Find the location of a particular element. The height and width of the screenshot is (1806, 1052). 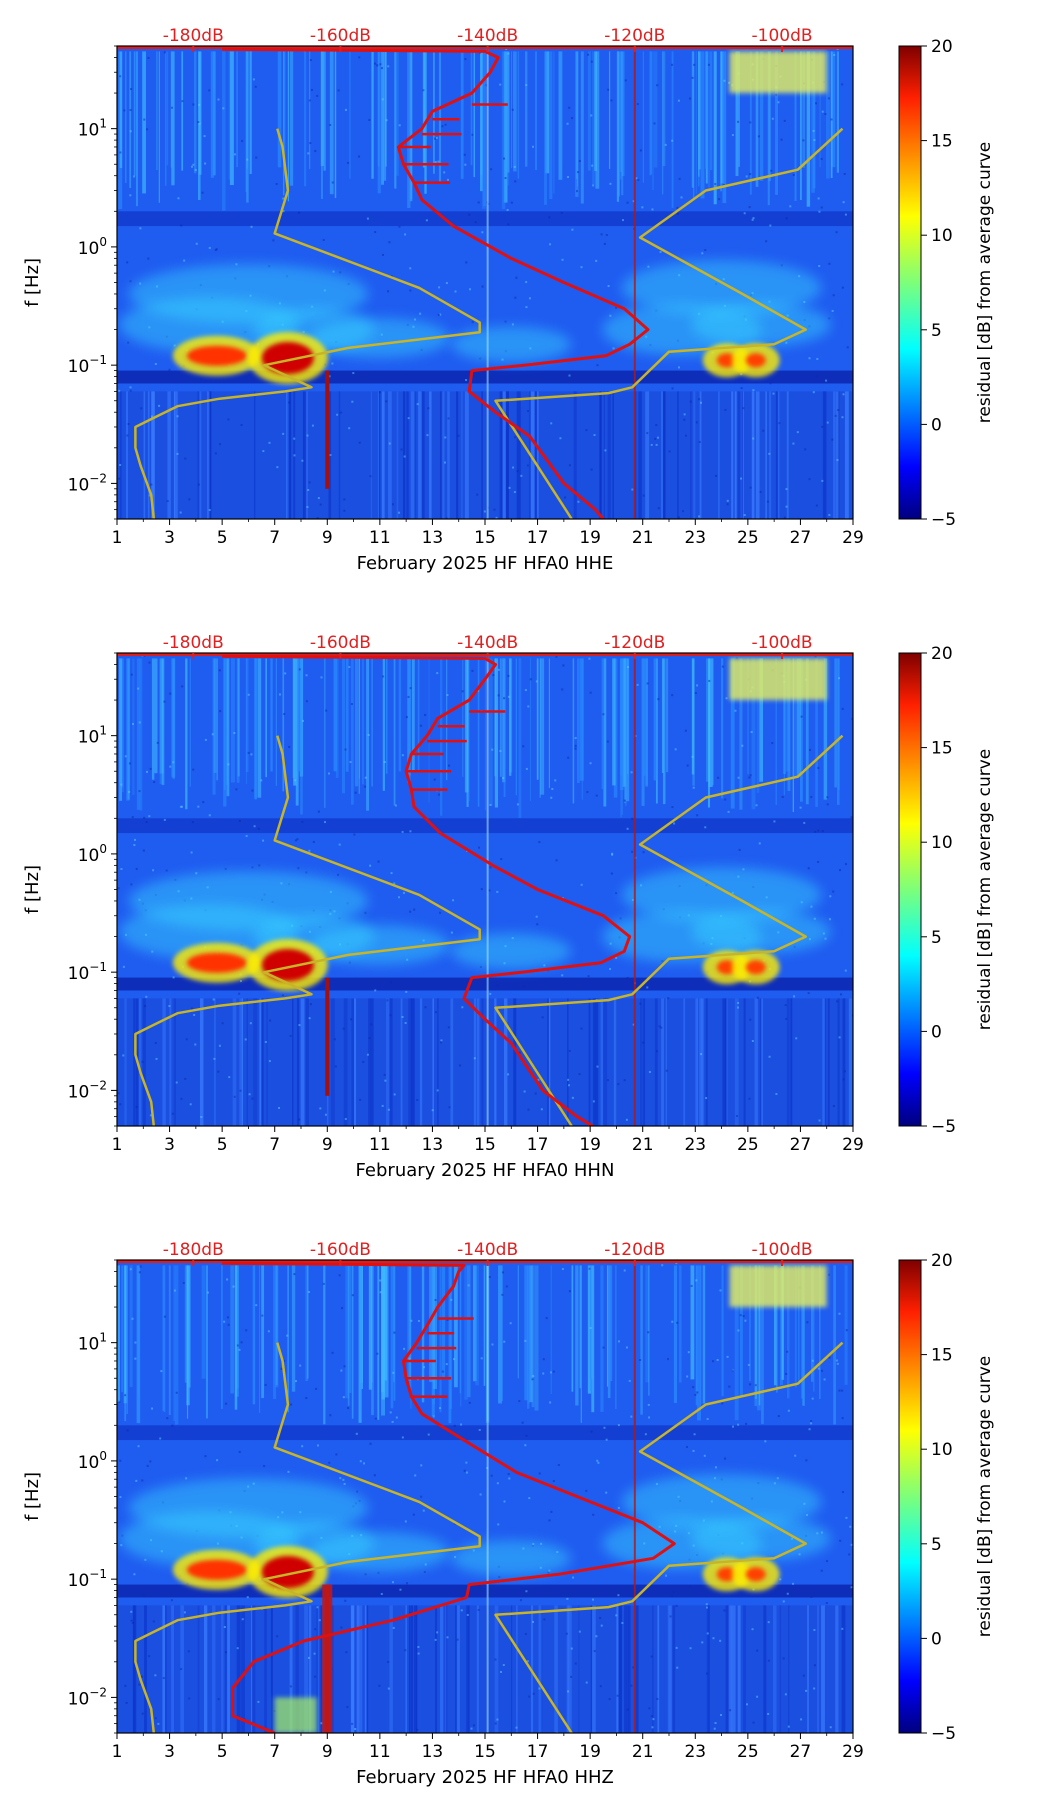

x-tick-label: 9 is located at coordinates (327, 1752).